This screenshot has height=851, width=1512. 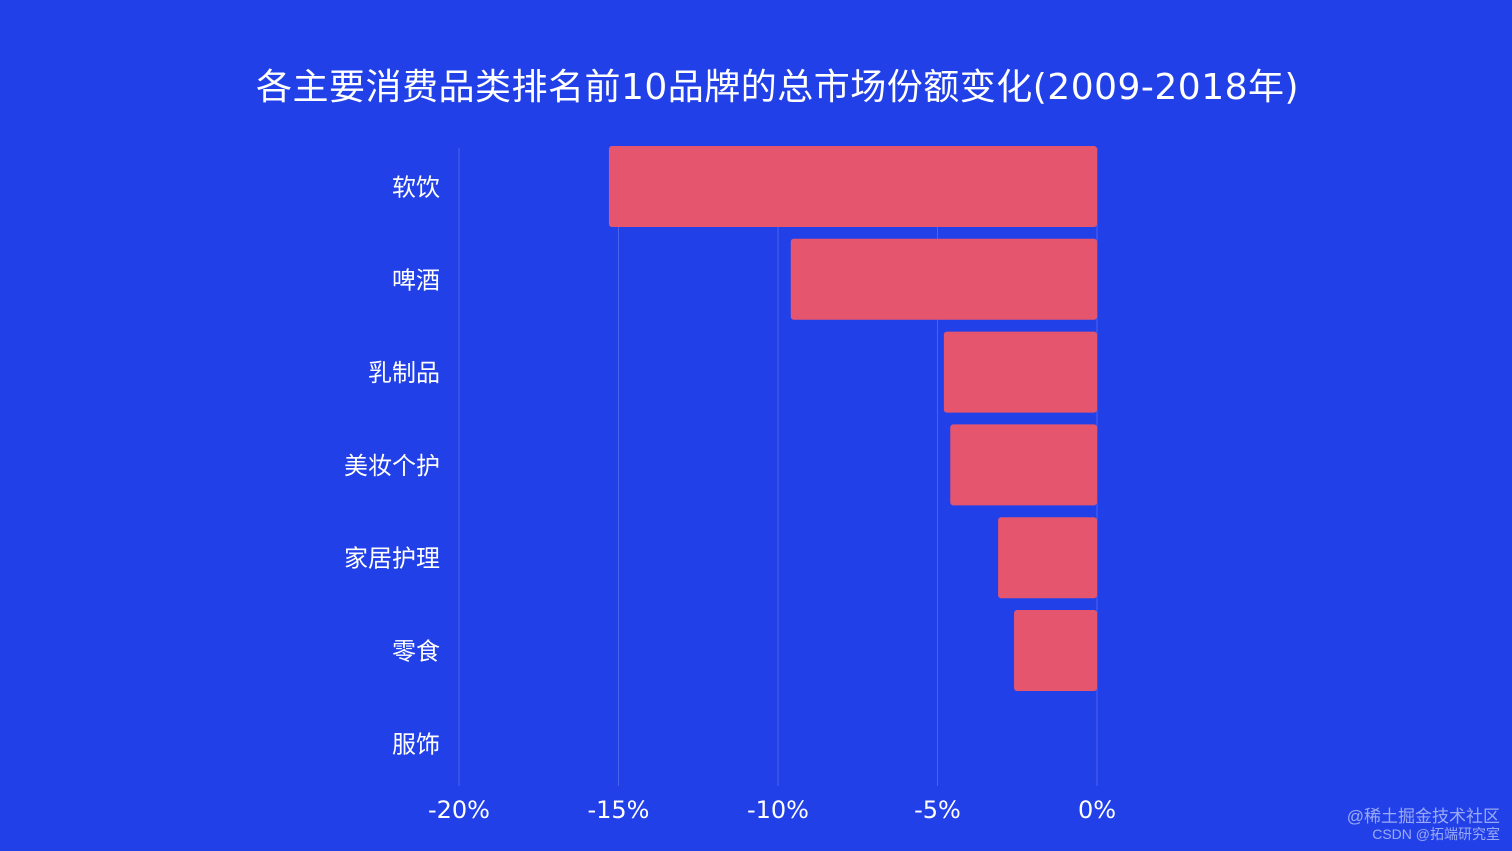 I want to click on category-label: 零食, so click(x=416, y=652).